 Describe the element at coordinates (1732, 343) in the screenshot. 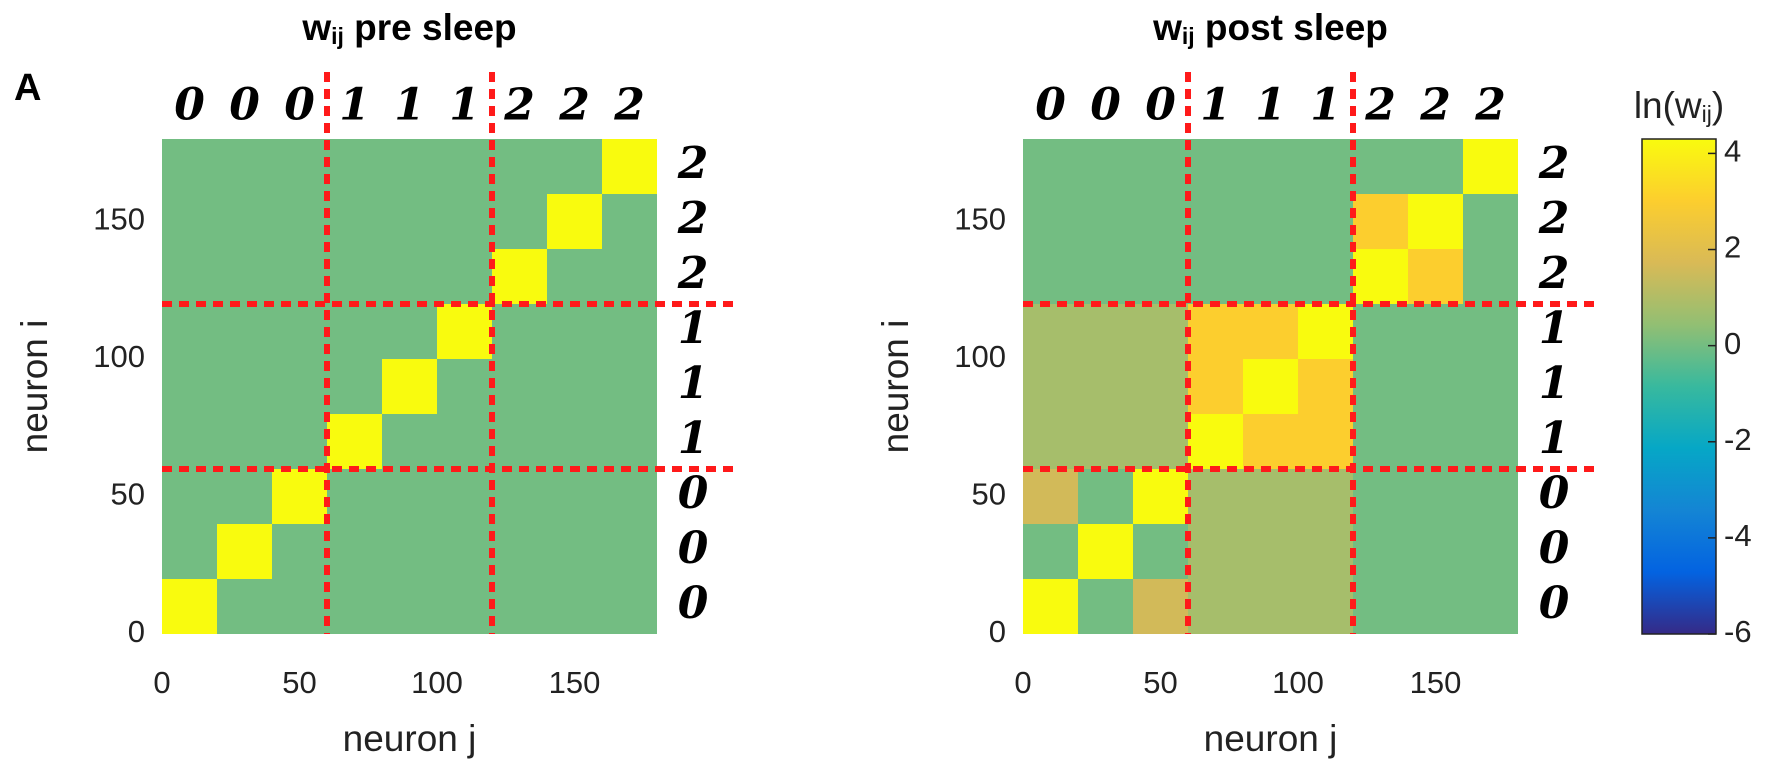

I see `colorbar-tick-label: 0` at that location.